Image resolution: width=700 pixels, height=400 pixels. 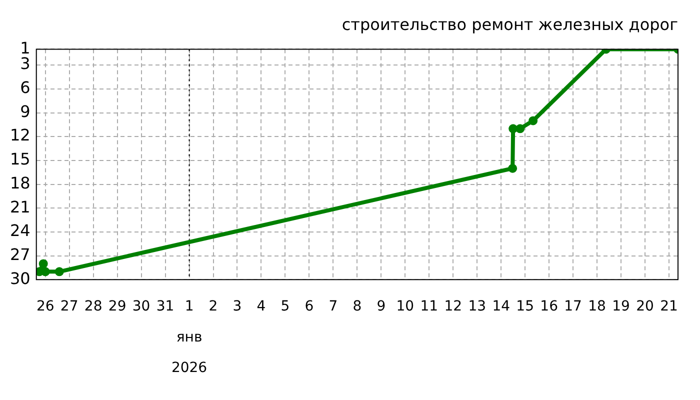 What do you see at coordinates (645, 306) in the screenshot?
I see `x-tick-label: 20` at bounding box center [645, 306].